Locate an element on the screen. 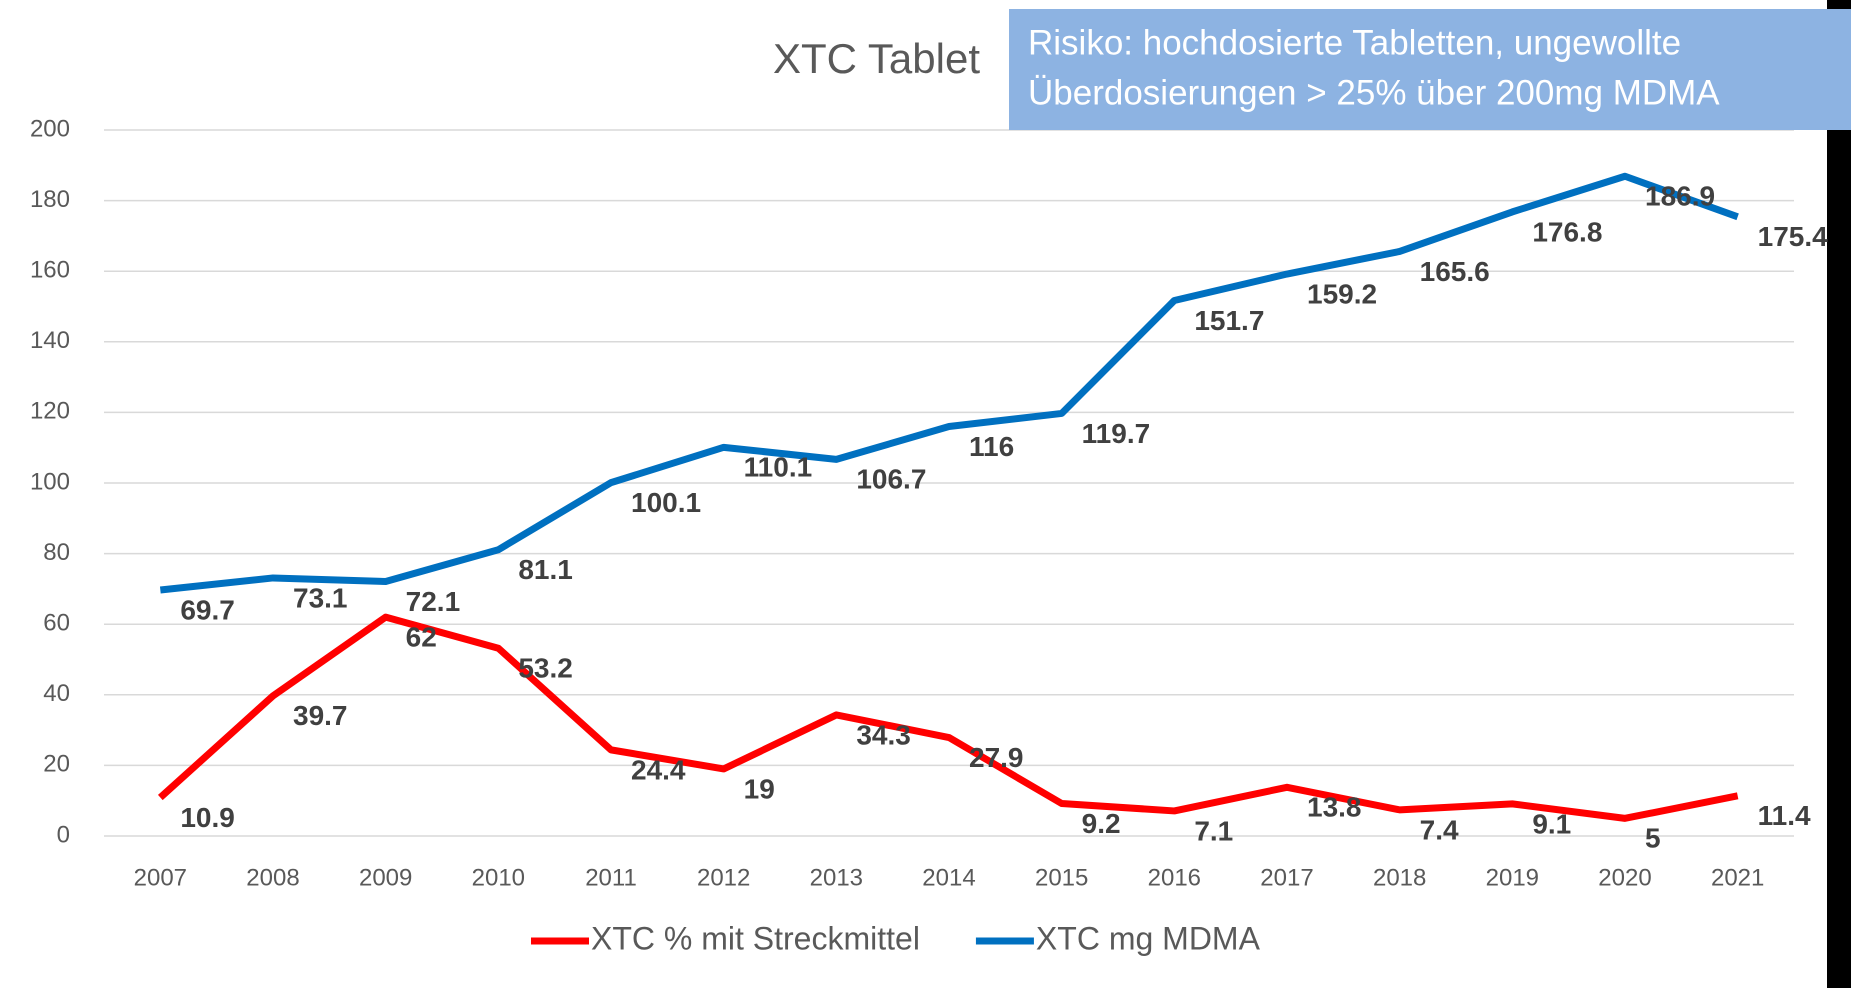 Image resolution: width=1851 pixels, height=988 pixels. chart-title: XTC Tablet is located at coordinates (876, 58).